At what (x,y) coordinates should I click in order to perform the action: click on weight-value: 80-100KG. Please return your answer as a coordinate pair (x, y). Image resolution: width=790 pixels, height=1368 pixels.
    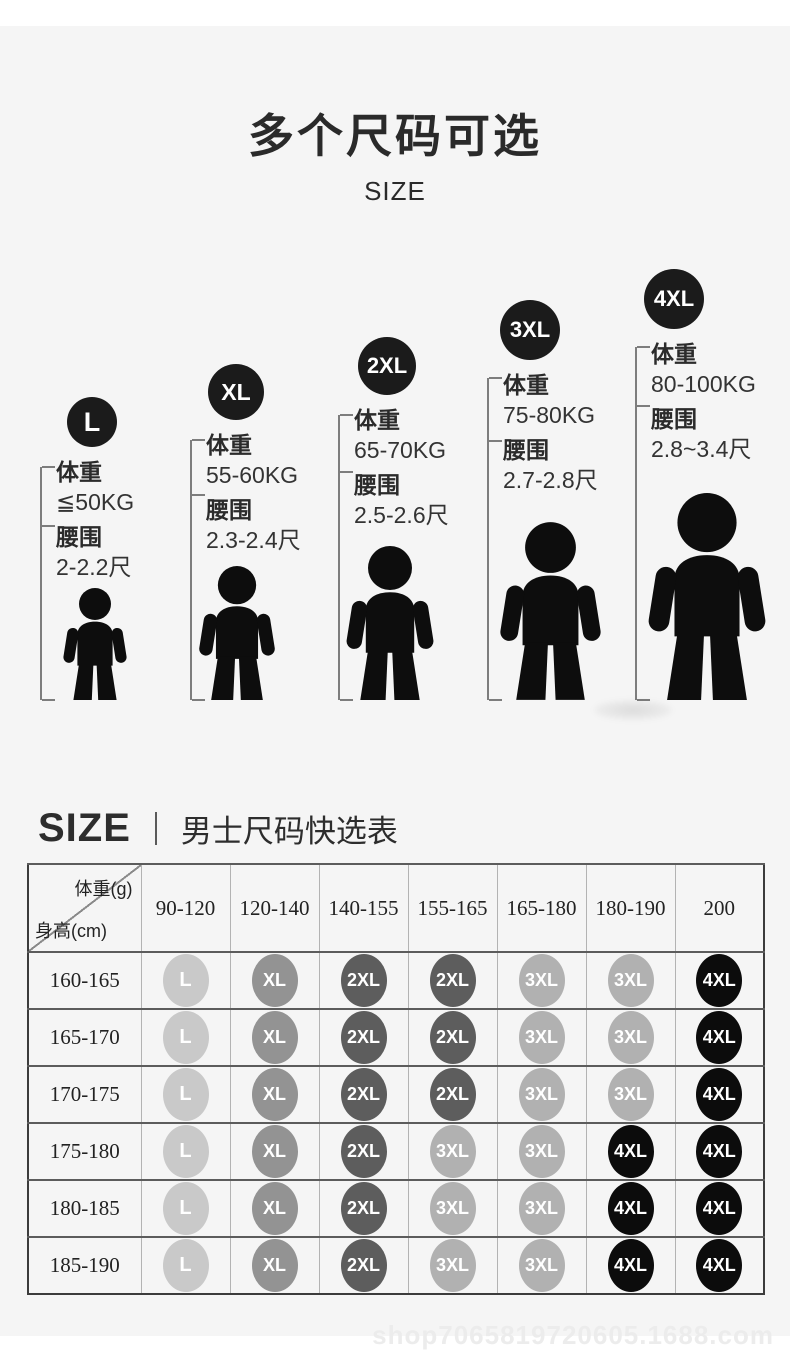
    Looking at the image, I should click on (703, 384).